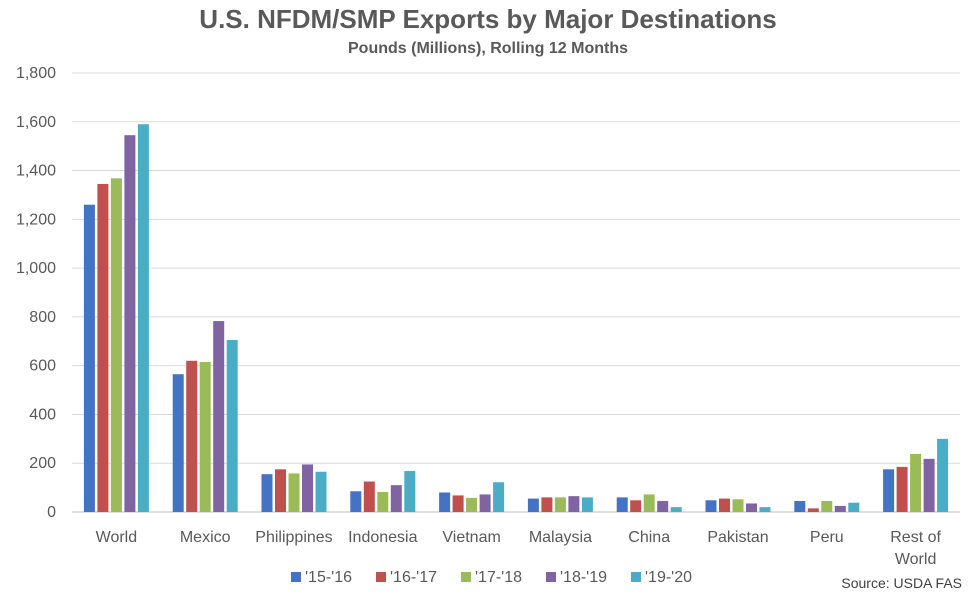 Image resolution: width=976 pixels, height=601 pixels. Describe the element at coordinates (51, 512) in the screenshot. I see `y-tick-label: 0` at that location.